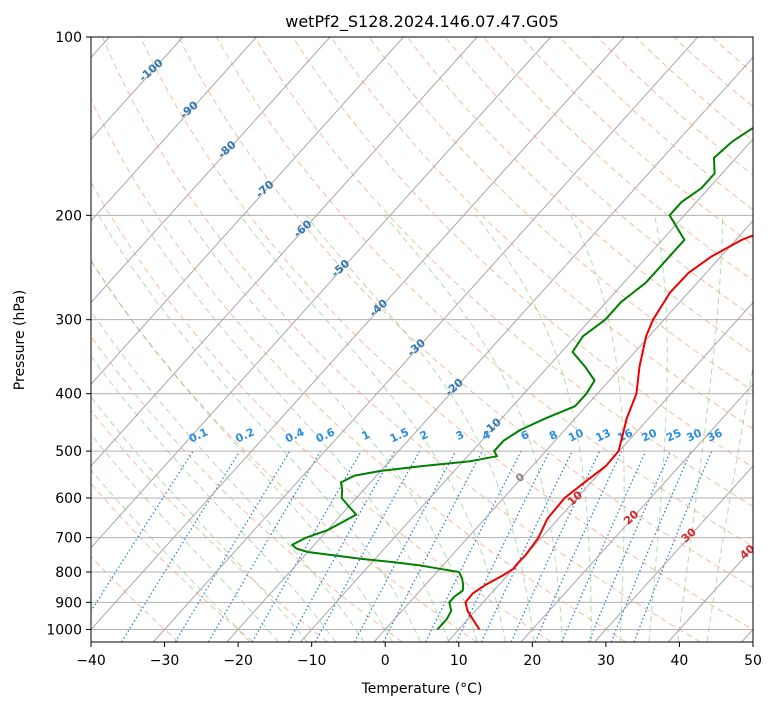 Image resolution: width=775 pixels, height=708 pixels. Describe the element at coordinates (694, 435) in the screenshot. I see `mixing-ratio-label: 30` at that location.